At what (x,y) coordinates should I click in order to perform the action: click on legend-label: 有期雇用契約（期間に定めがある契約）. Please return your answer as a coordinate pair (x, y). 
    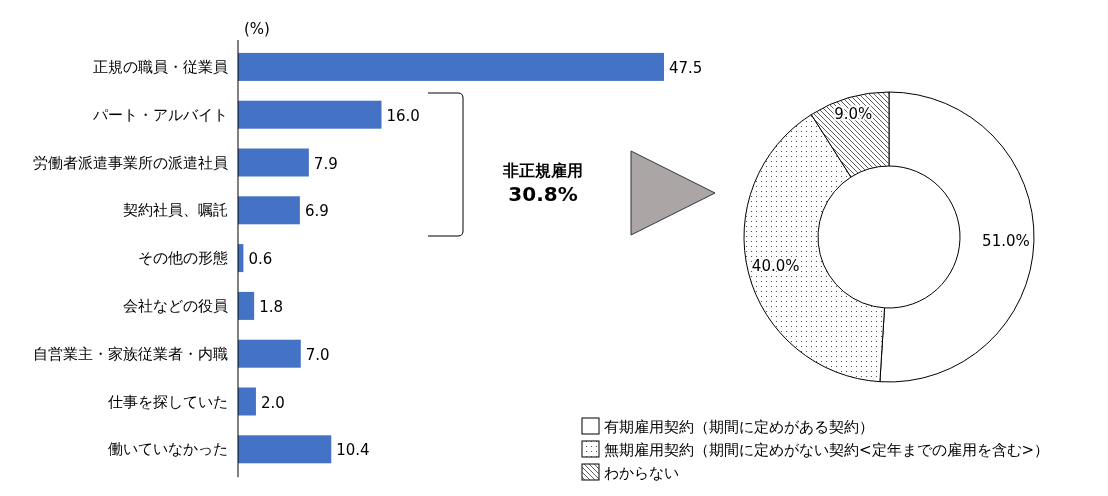
    Looking at the image, I should click on (739, 427).